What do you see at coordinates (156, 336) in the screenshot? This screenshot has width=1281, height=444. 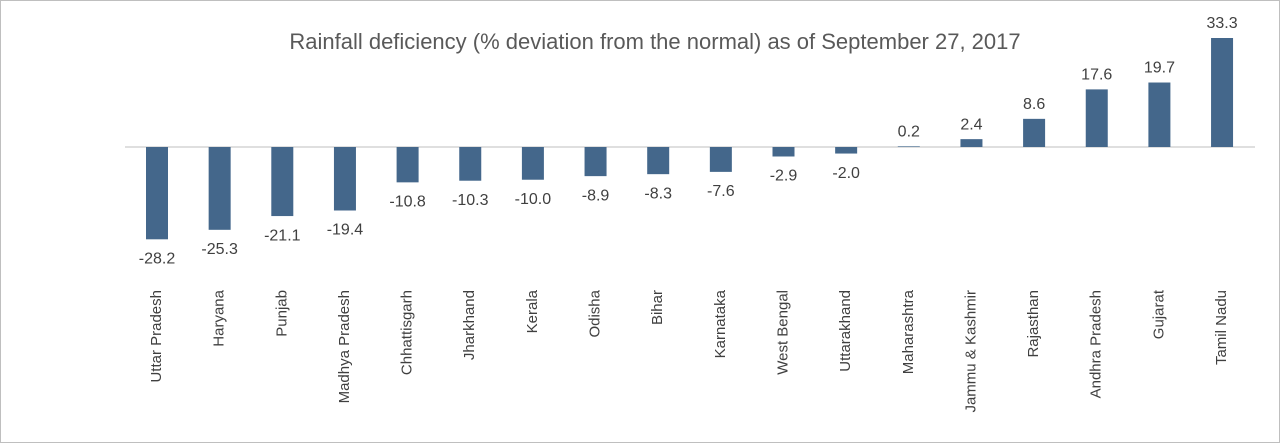 I see `x-tick-label: Uttar Pradesh` at bounding box center [156, 336].